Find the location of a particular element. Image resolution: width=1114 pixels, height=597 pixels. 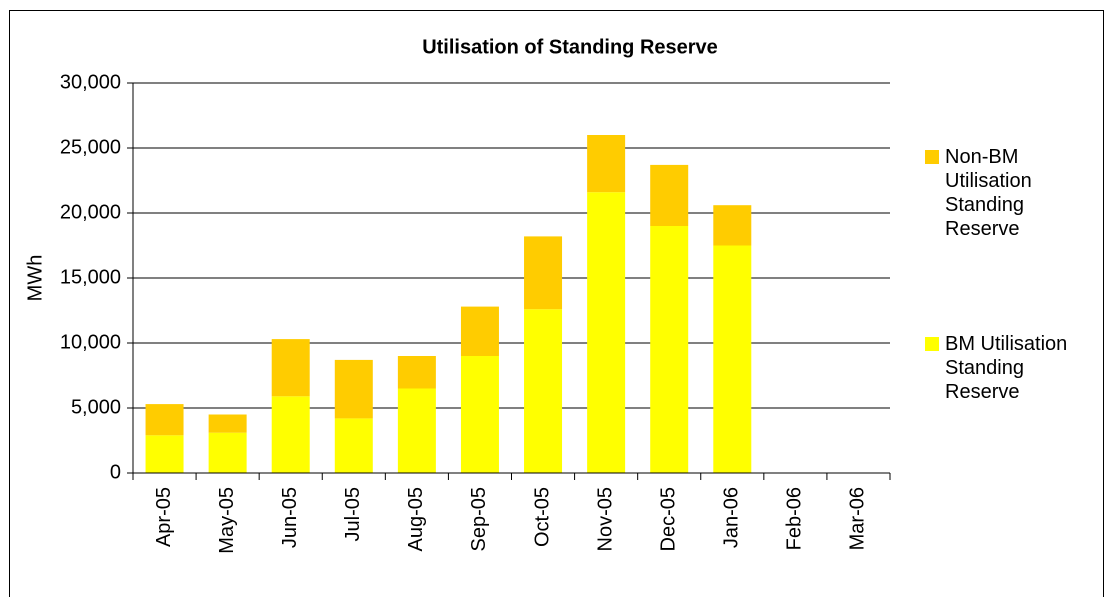

y-tick-label: 0 is located at coordinates (115, 472).